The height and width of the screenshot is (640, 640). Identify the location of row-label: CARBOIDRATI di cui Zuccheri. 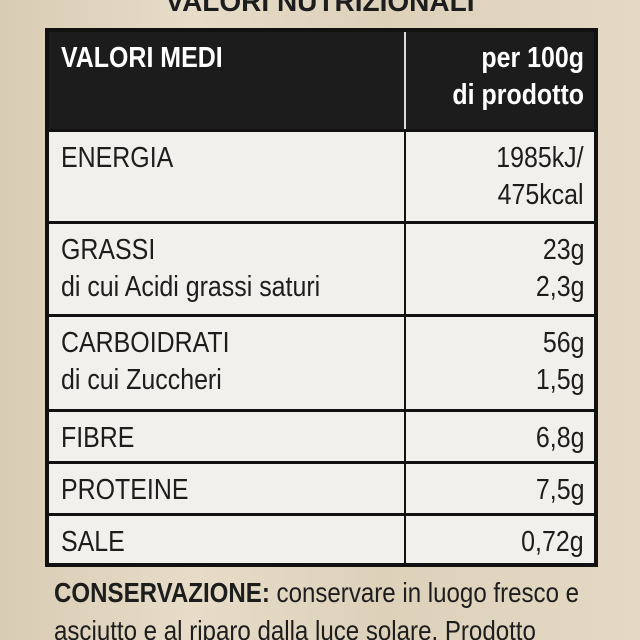
(145, 362).